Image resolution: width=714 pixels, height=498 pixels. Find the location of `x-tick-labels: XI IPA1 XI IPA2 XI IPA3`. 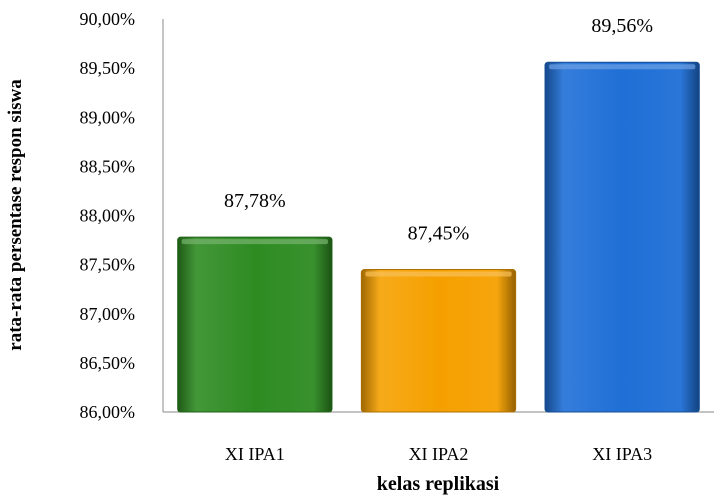

x-tick-labels: XI IPA1 XI IPA2 XI IPA3 is located at coordinates (438, 454).